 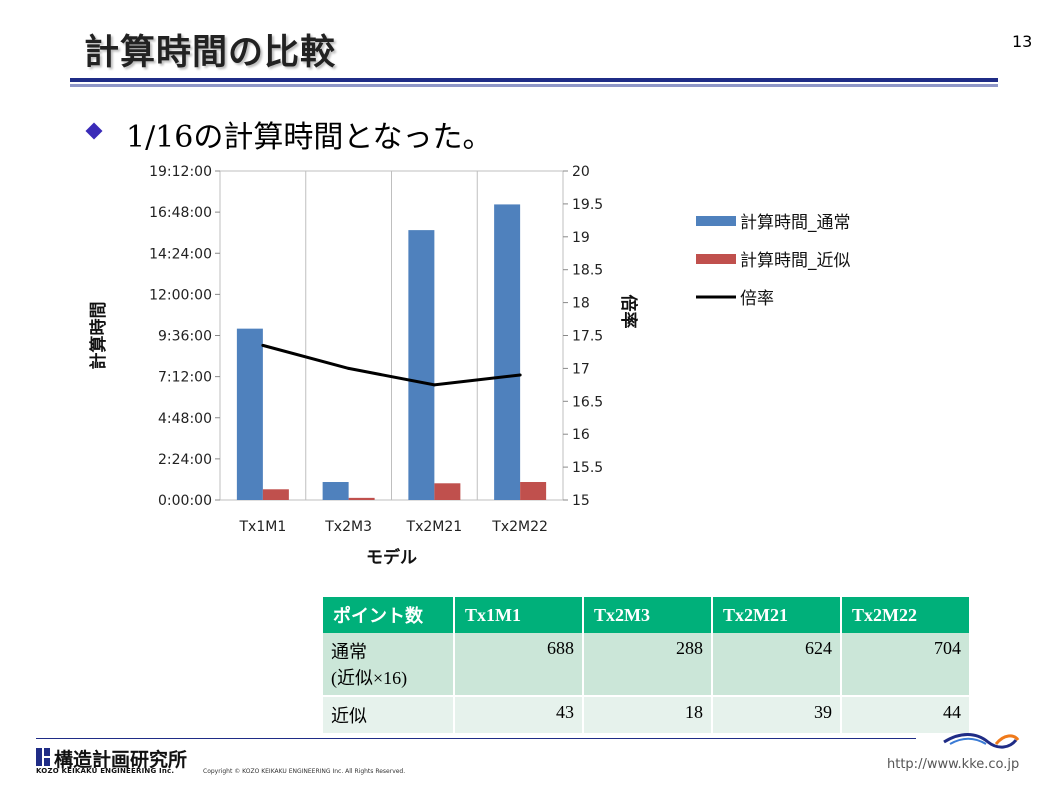 I want to click on table-cell: 704, so click(x=906, y=665).